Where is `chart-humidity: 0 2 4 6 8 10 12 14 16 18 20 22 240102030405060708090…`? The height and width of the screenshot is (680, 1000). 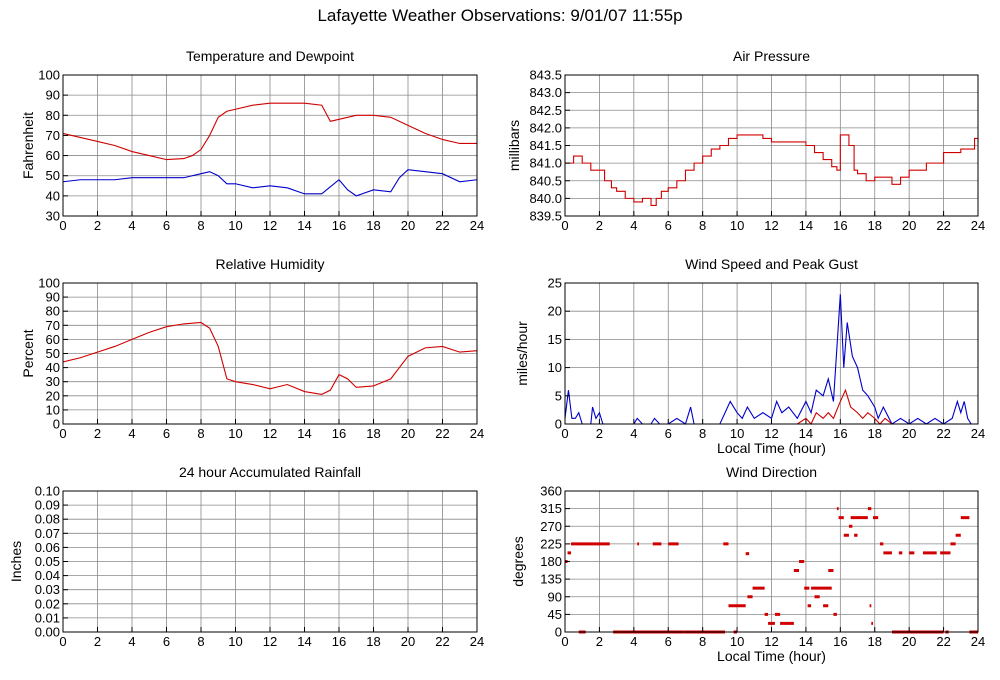
chart-humidity: 0 2 4 6 8 10 12 14 16 18 20 22 240102030405060708090… is located at coordinates (252, 348).